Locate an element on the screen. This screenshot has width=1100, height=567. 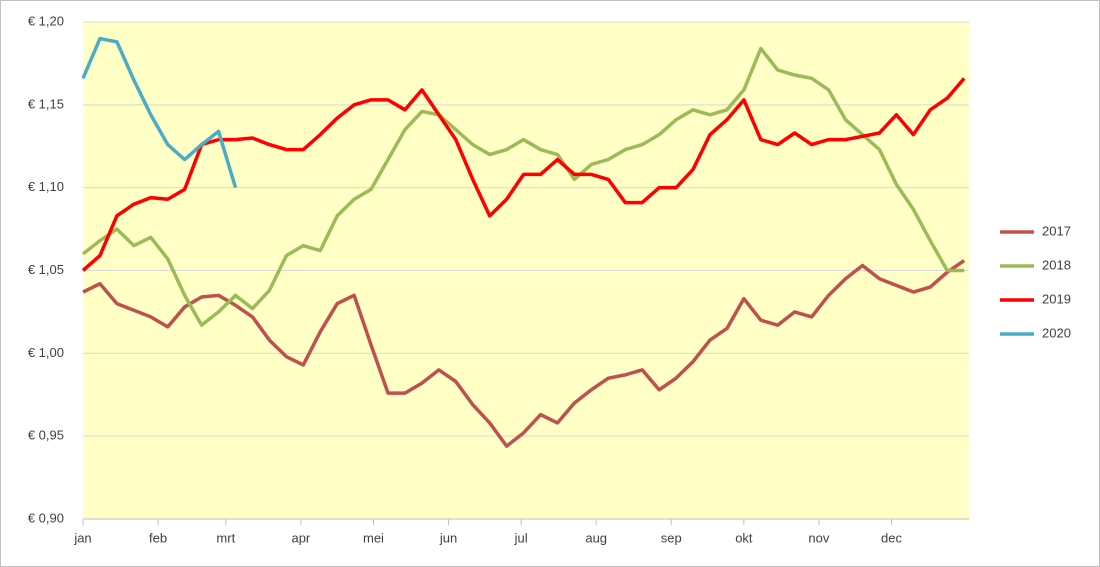
x-tick-label: mei is located at coordinates (373, 537).